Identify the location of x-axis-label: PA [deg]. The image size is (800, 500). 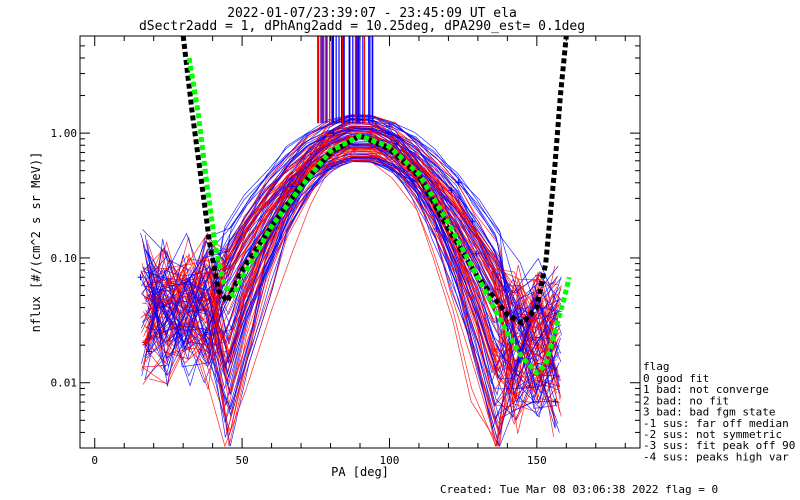
(360, 472).